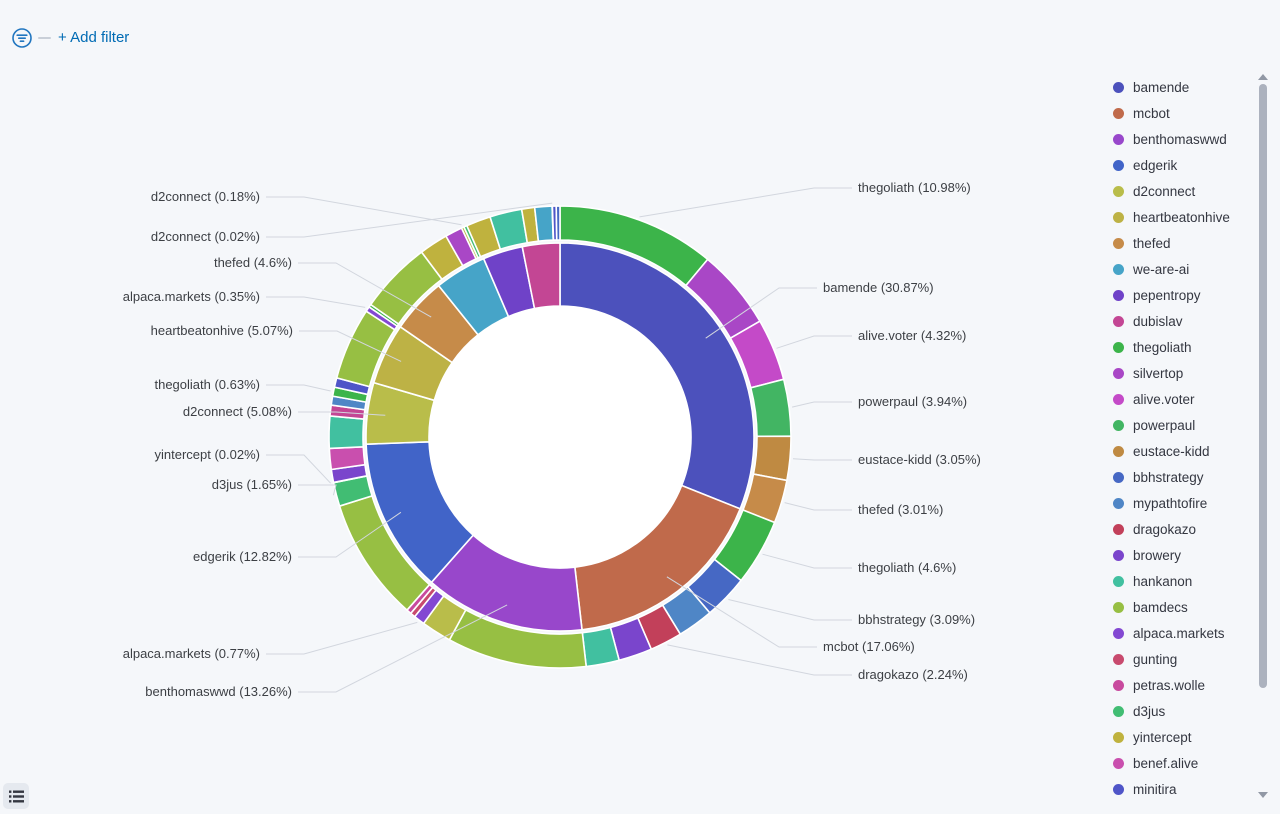 This screenshot has width=1280, height=814. What do you see at coordinates (205, 236) in the screenshot?
I see `pie-slice-label: d2connect (0.02%)` at bounding box center [205, 236].